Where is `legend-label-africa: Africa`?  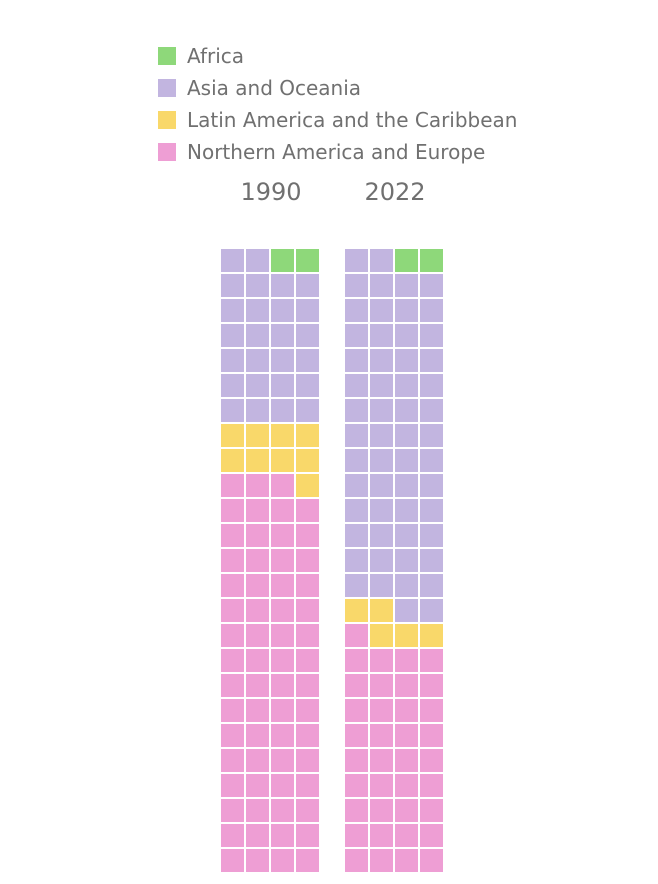 legend-label-africa: Africa is located at coordinates (216, 56).